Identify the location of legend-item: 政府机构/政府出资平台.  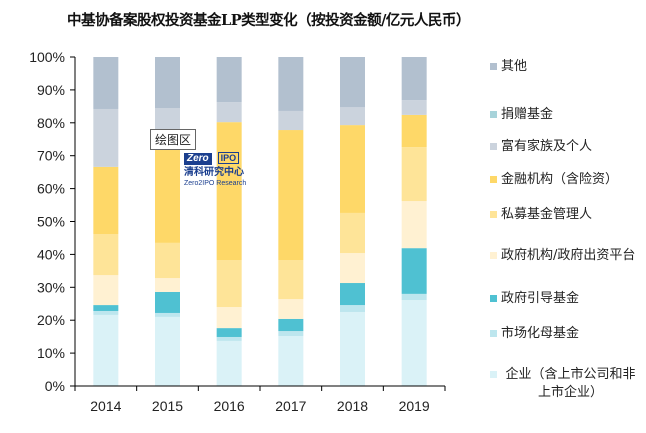
(565, 256).